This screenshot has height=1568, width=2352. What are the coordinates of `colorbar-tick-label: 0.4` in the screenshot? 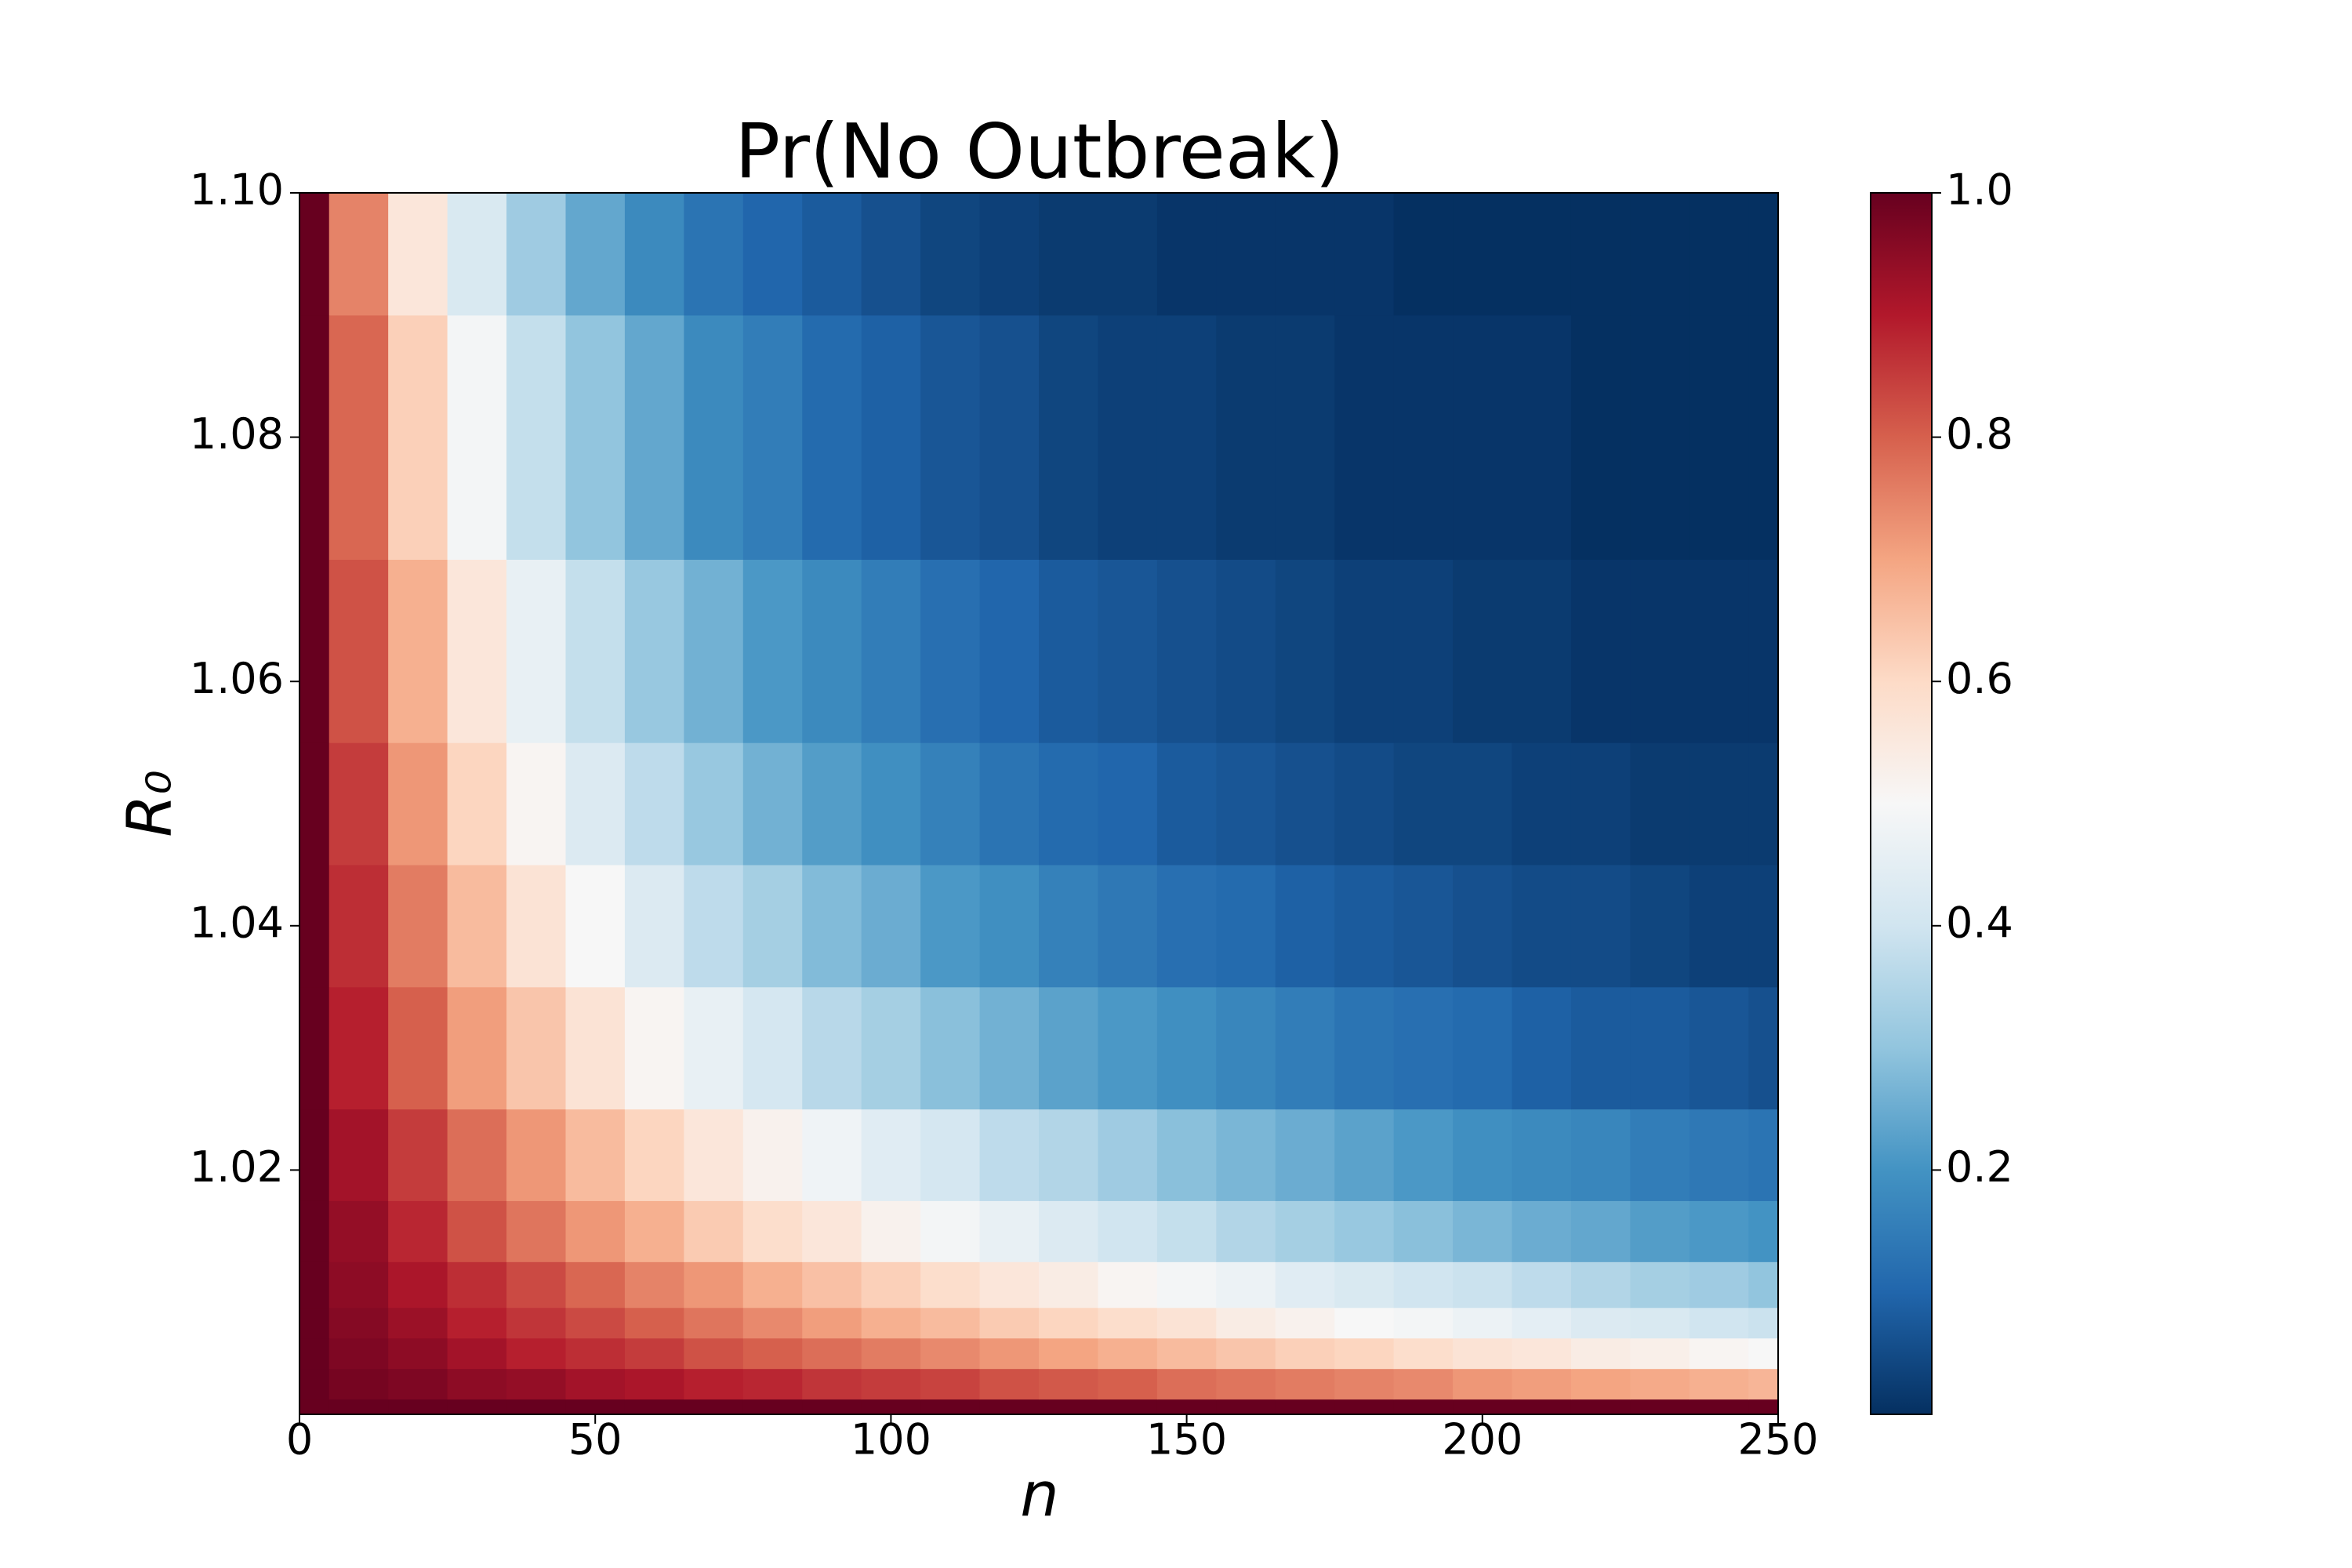 It's located at (1979, 922).